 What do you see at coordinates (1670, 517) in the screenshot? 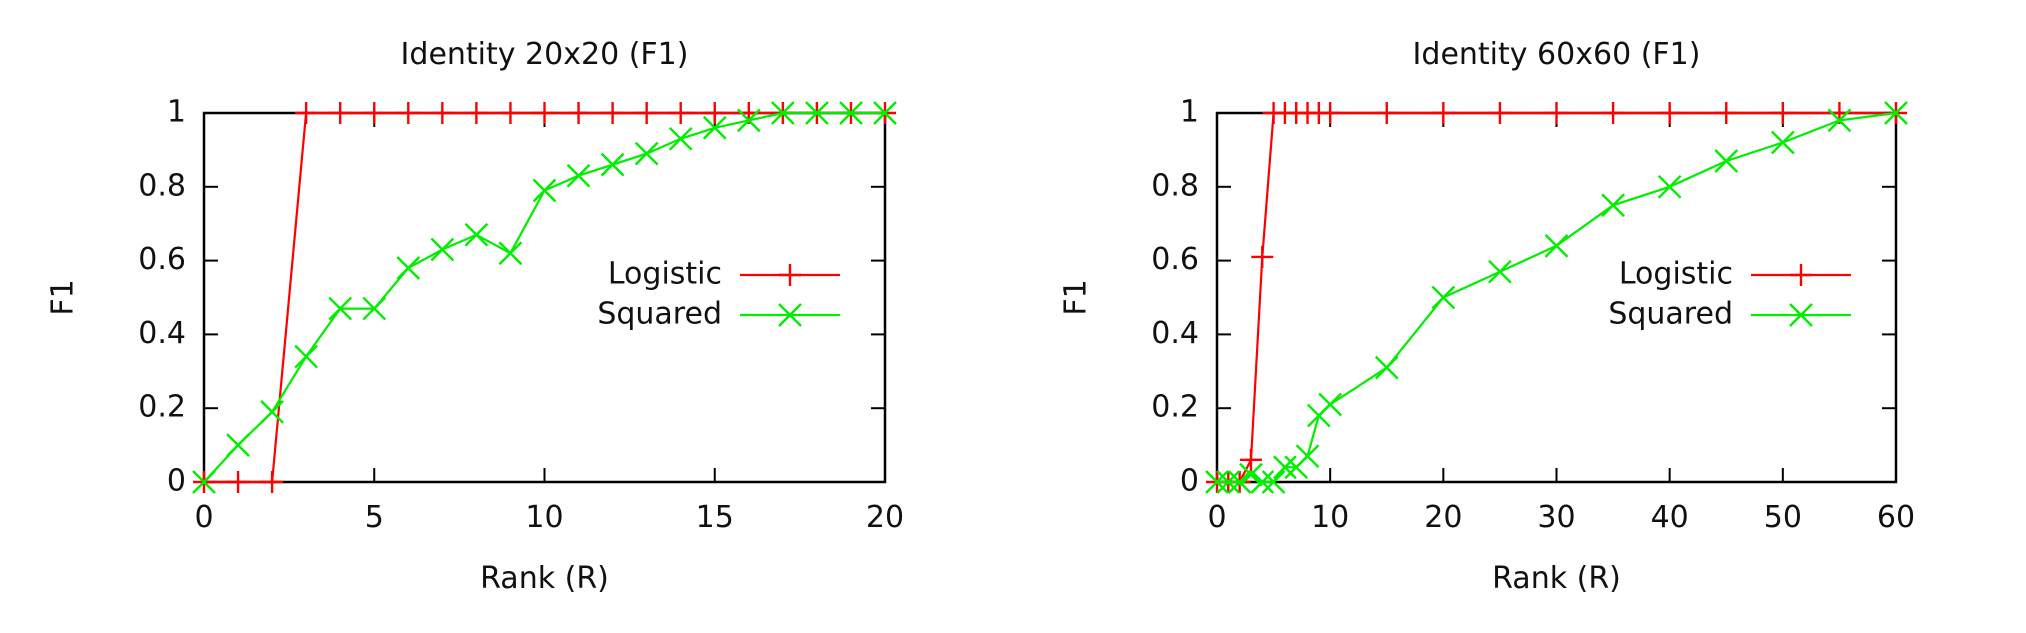
I see `x-tick-label: 40` at bounding box center [1670, 517].